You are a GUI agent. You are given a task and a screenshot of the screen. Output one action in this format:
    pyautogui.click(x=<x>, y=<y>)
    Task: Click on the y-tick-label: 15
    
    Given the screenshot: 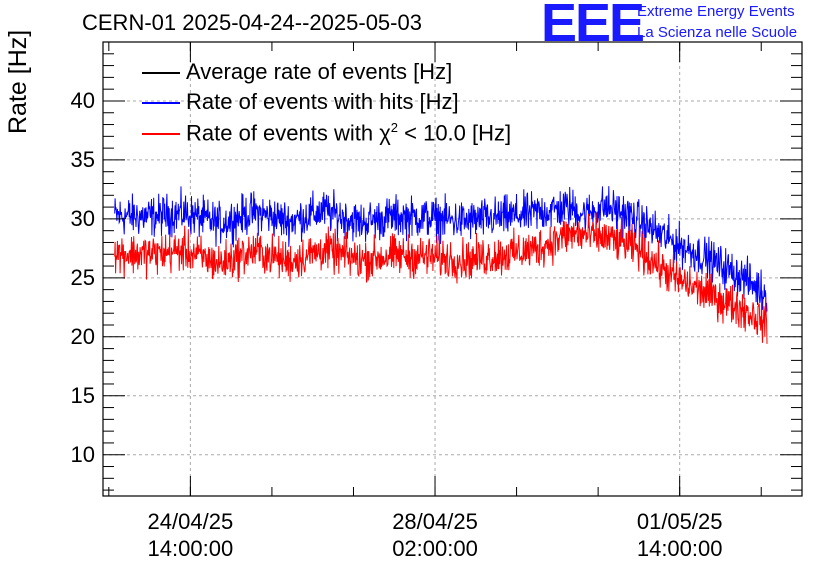 What is the action you would take?
    pyautogui.click(x=82, y=395)
    